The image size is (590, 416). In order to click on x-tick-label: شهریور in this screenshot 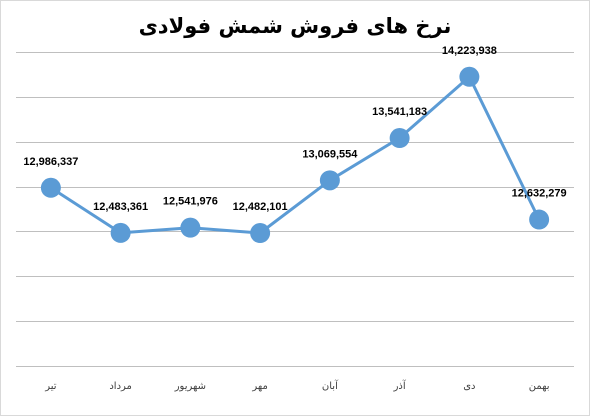, I will do `click(190, 386)`.